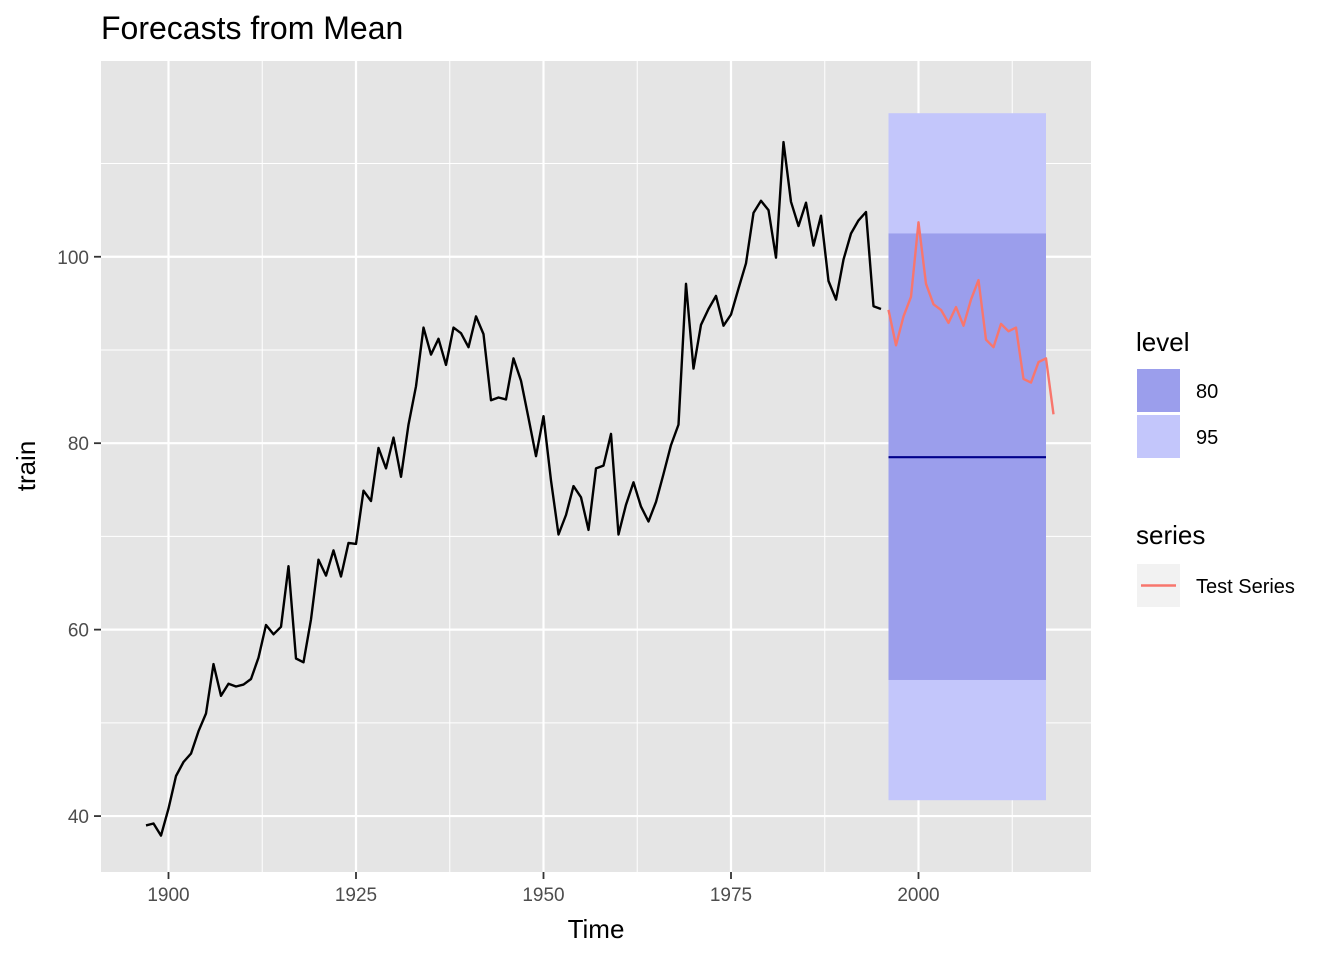  What do you see at coordinates (1215, 467) in the screenshot?
I see `legend: level 80 95 series Test Series` at bounding box center [1215, 467].